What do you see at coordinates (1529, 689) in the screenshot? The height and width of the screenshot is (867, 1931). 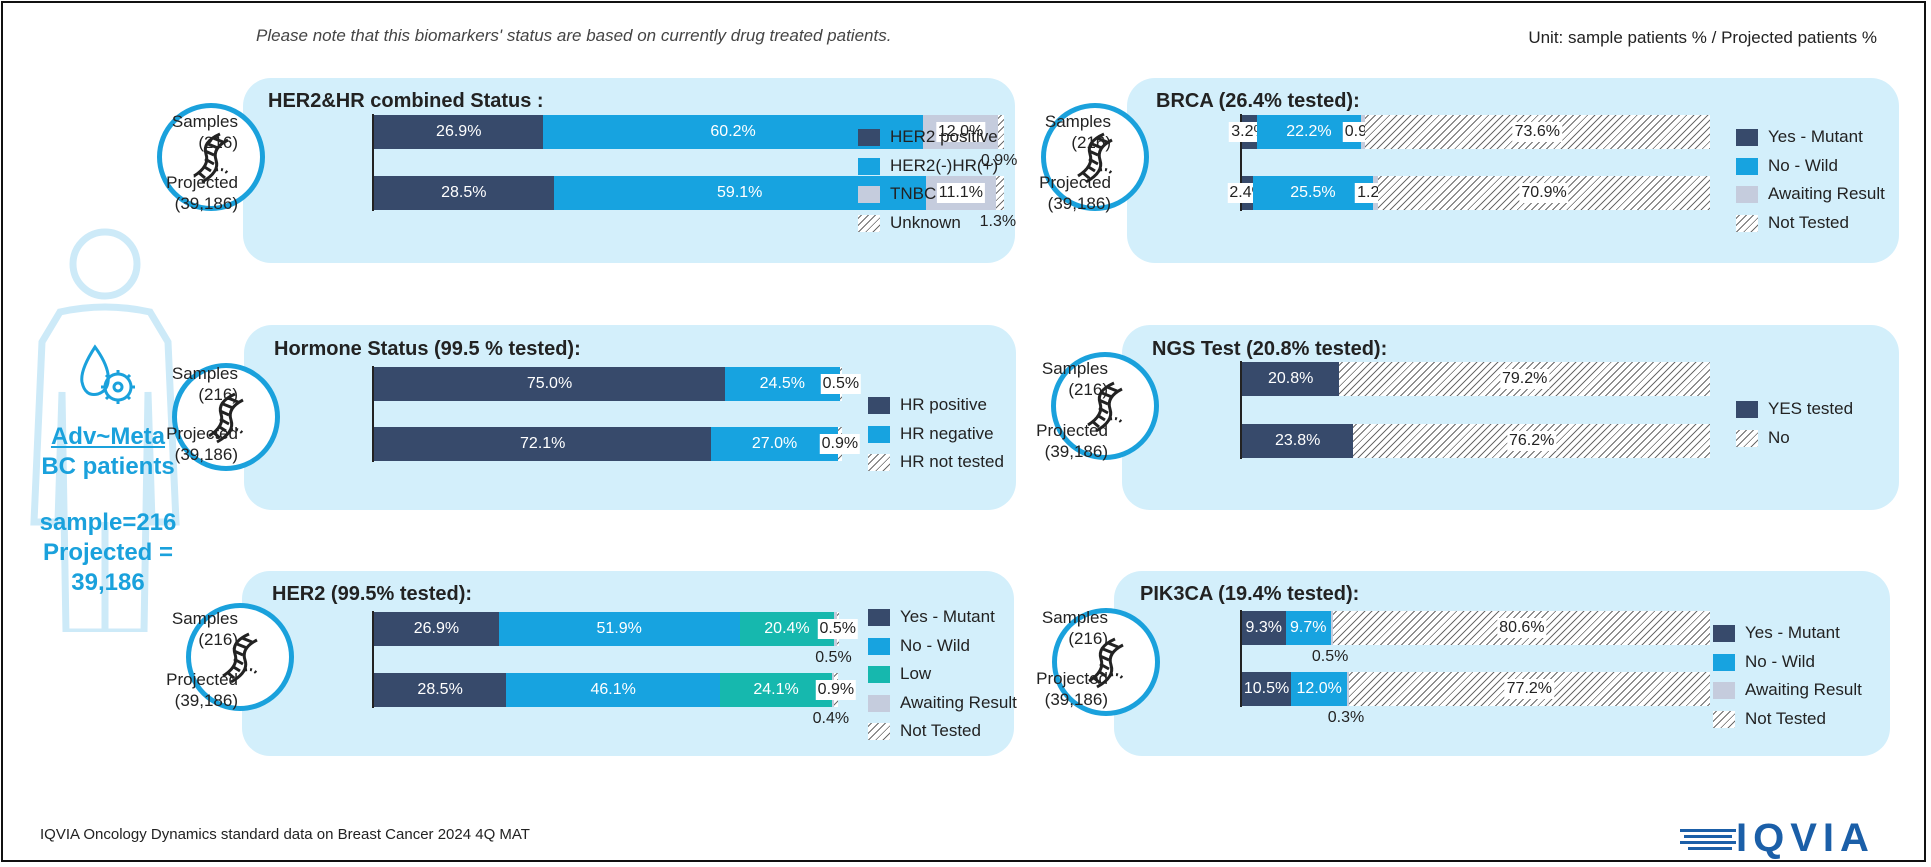 I see `data-label: 77.2%` at bounding box center [1529, 689].